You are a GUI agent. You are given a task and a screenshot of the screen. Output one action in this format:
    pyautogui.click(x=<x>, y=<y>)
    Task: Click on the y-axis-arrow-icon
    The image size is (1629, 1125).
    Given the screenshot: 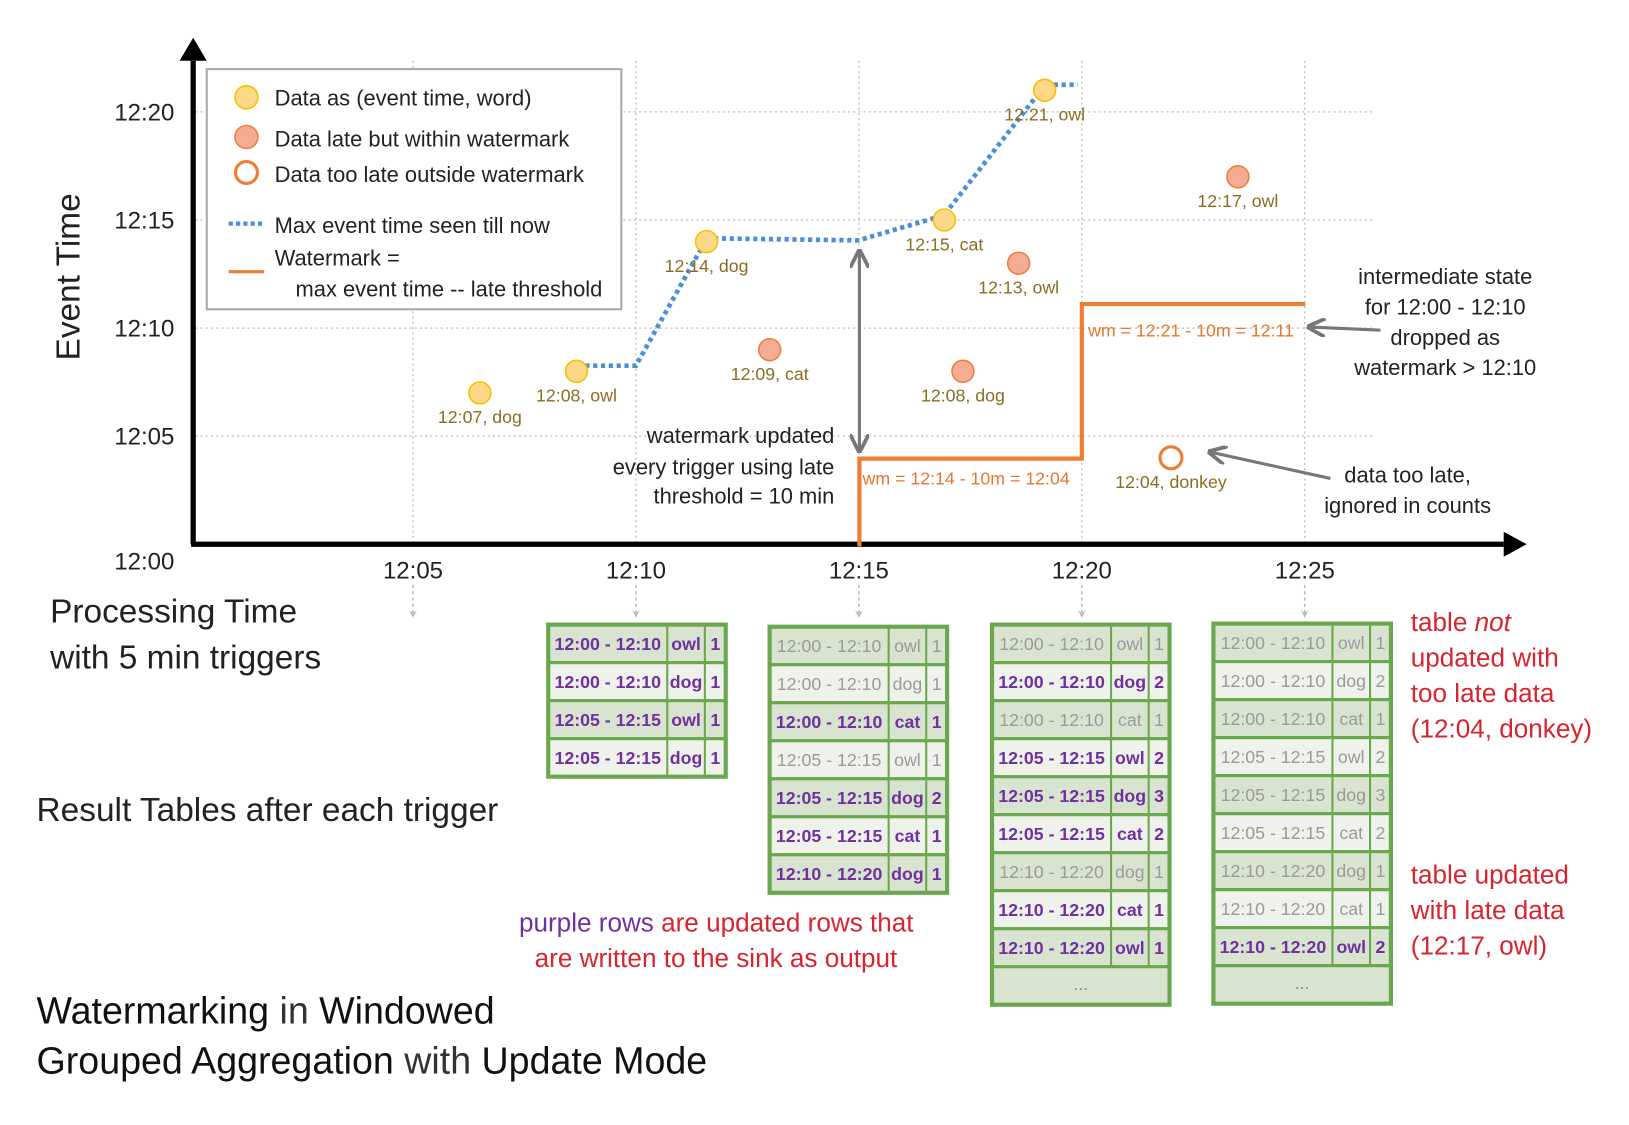 What is the action you would take?
    pyautogui.click(x=193, y=49)
    